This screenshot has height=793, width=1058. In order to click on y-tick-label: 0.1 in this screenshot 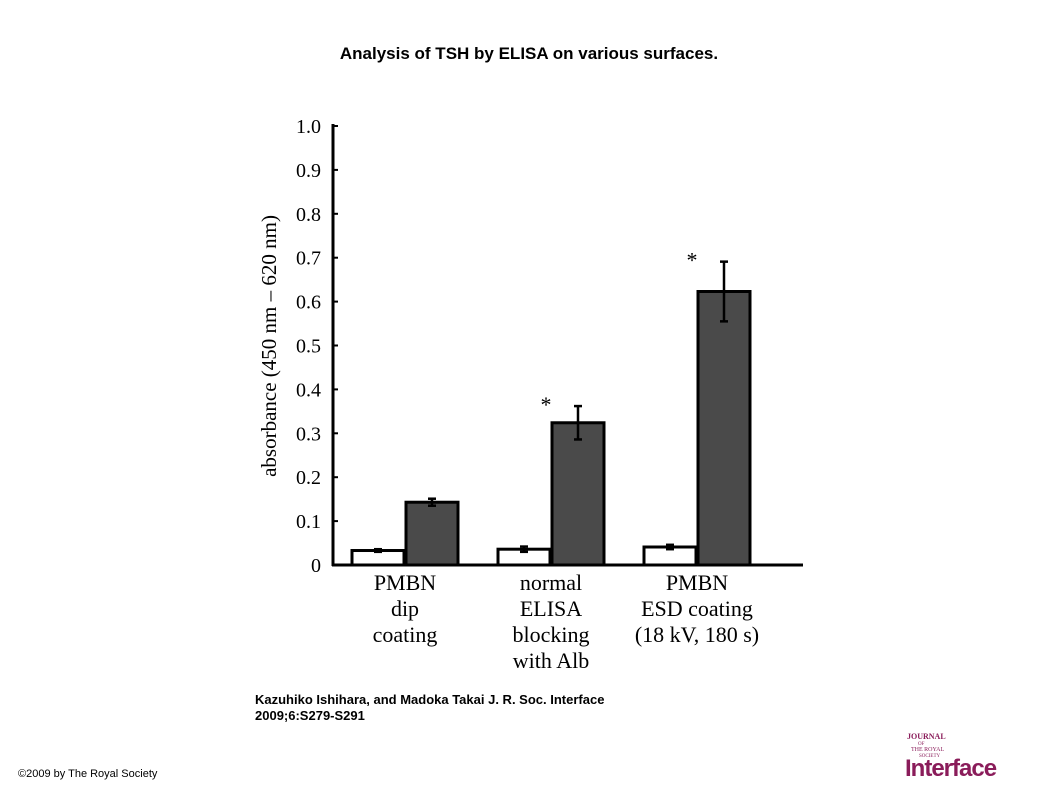, I will do `click(308, 522)`.